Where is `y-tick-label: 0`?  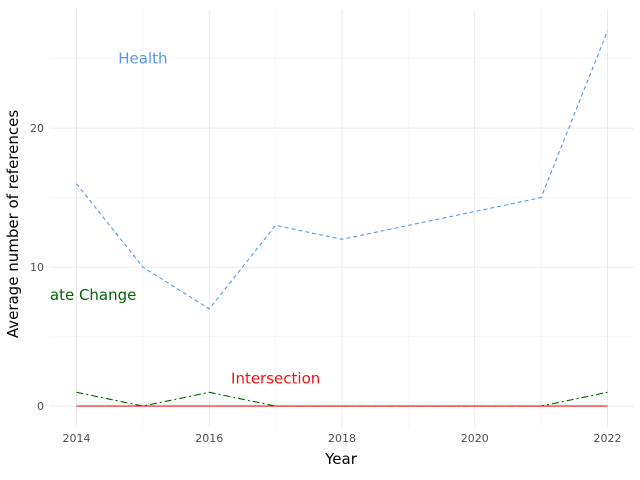 y-tick-label: 0 is located at coordinates (40, 406).